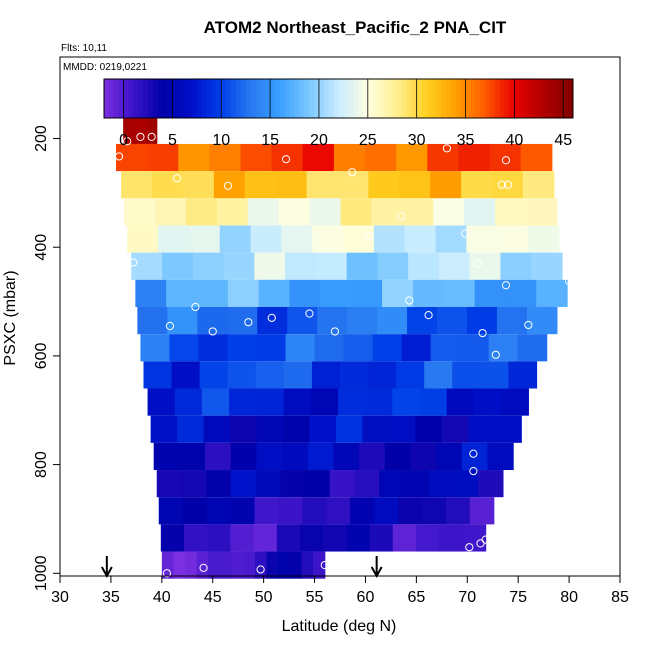 The image size is (650, 650). What do you see at coordinates (340, 591) in the screenshot?
I see `x-axis: 30 35 40 45 50 55 60 65 70 75 80 85` at bounding box center [340, 591].